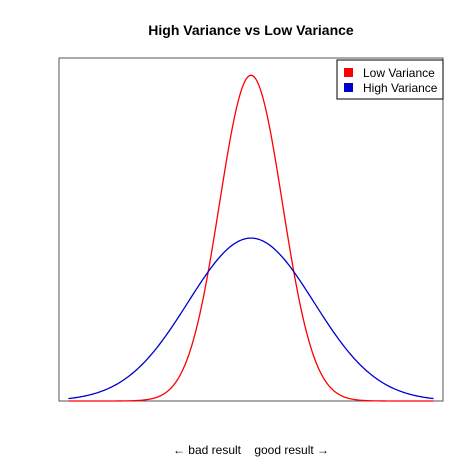 Image resolution: width=474 pixels, height=474 pixels. Describe the element at coordinates (400, 88) in the screenshot. I see `legend-label-high-variance: High Variance` at that location.